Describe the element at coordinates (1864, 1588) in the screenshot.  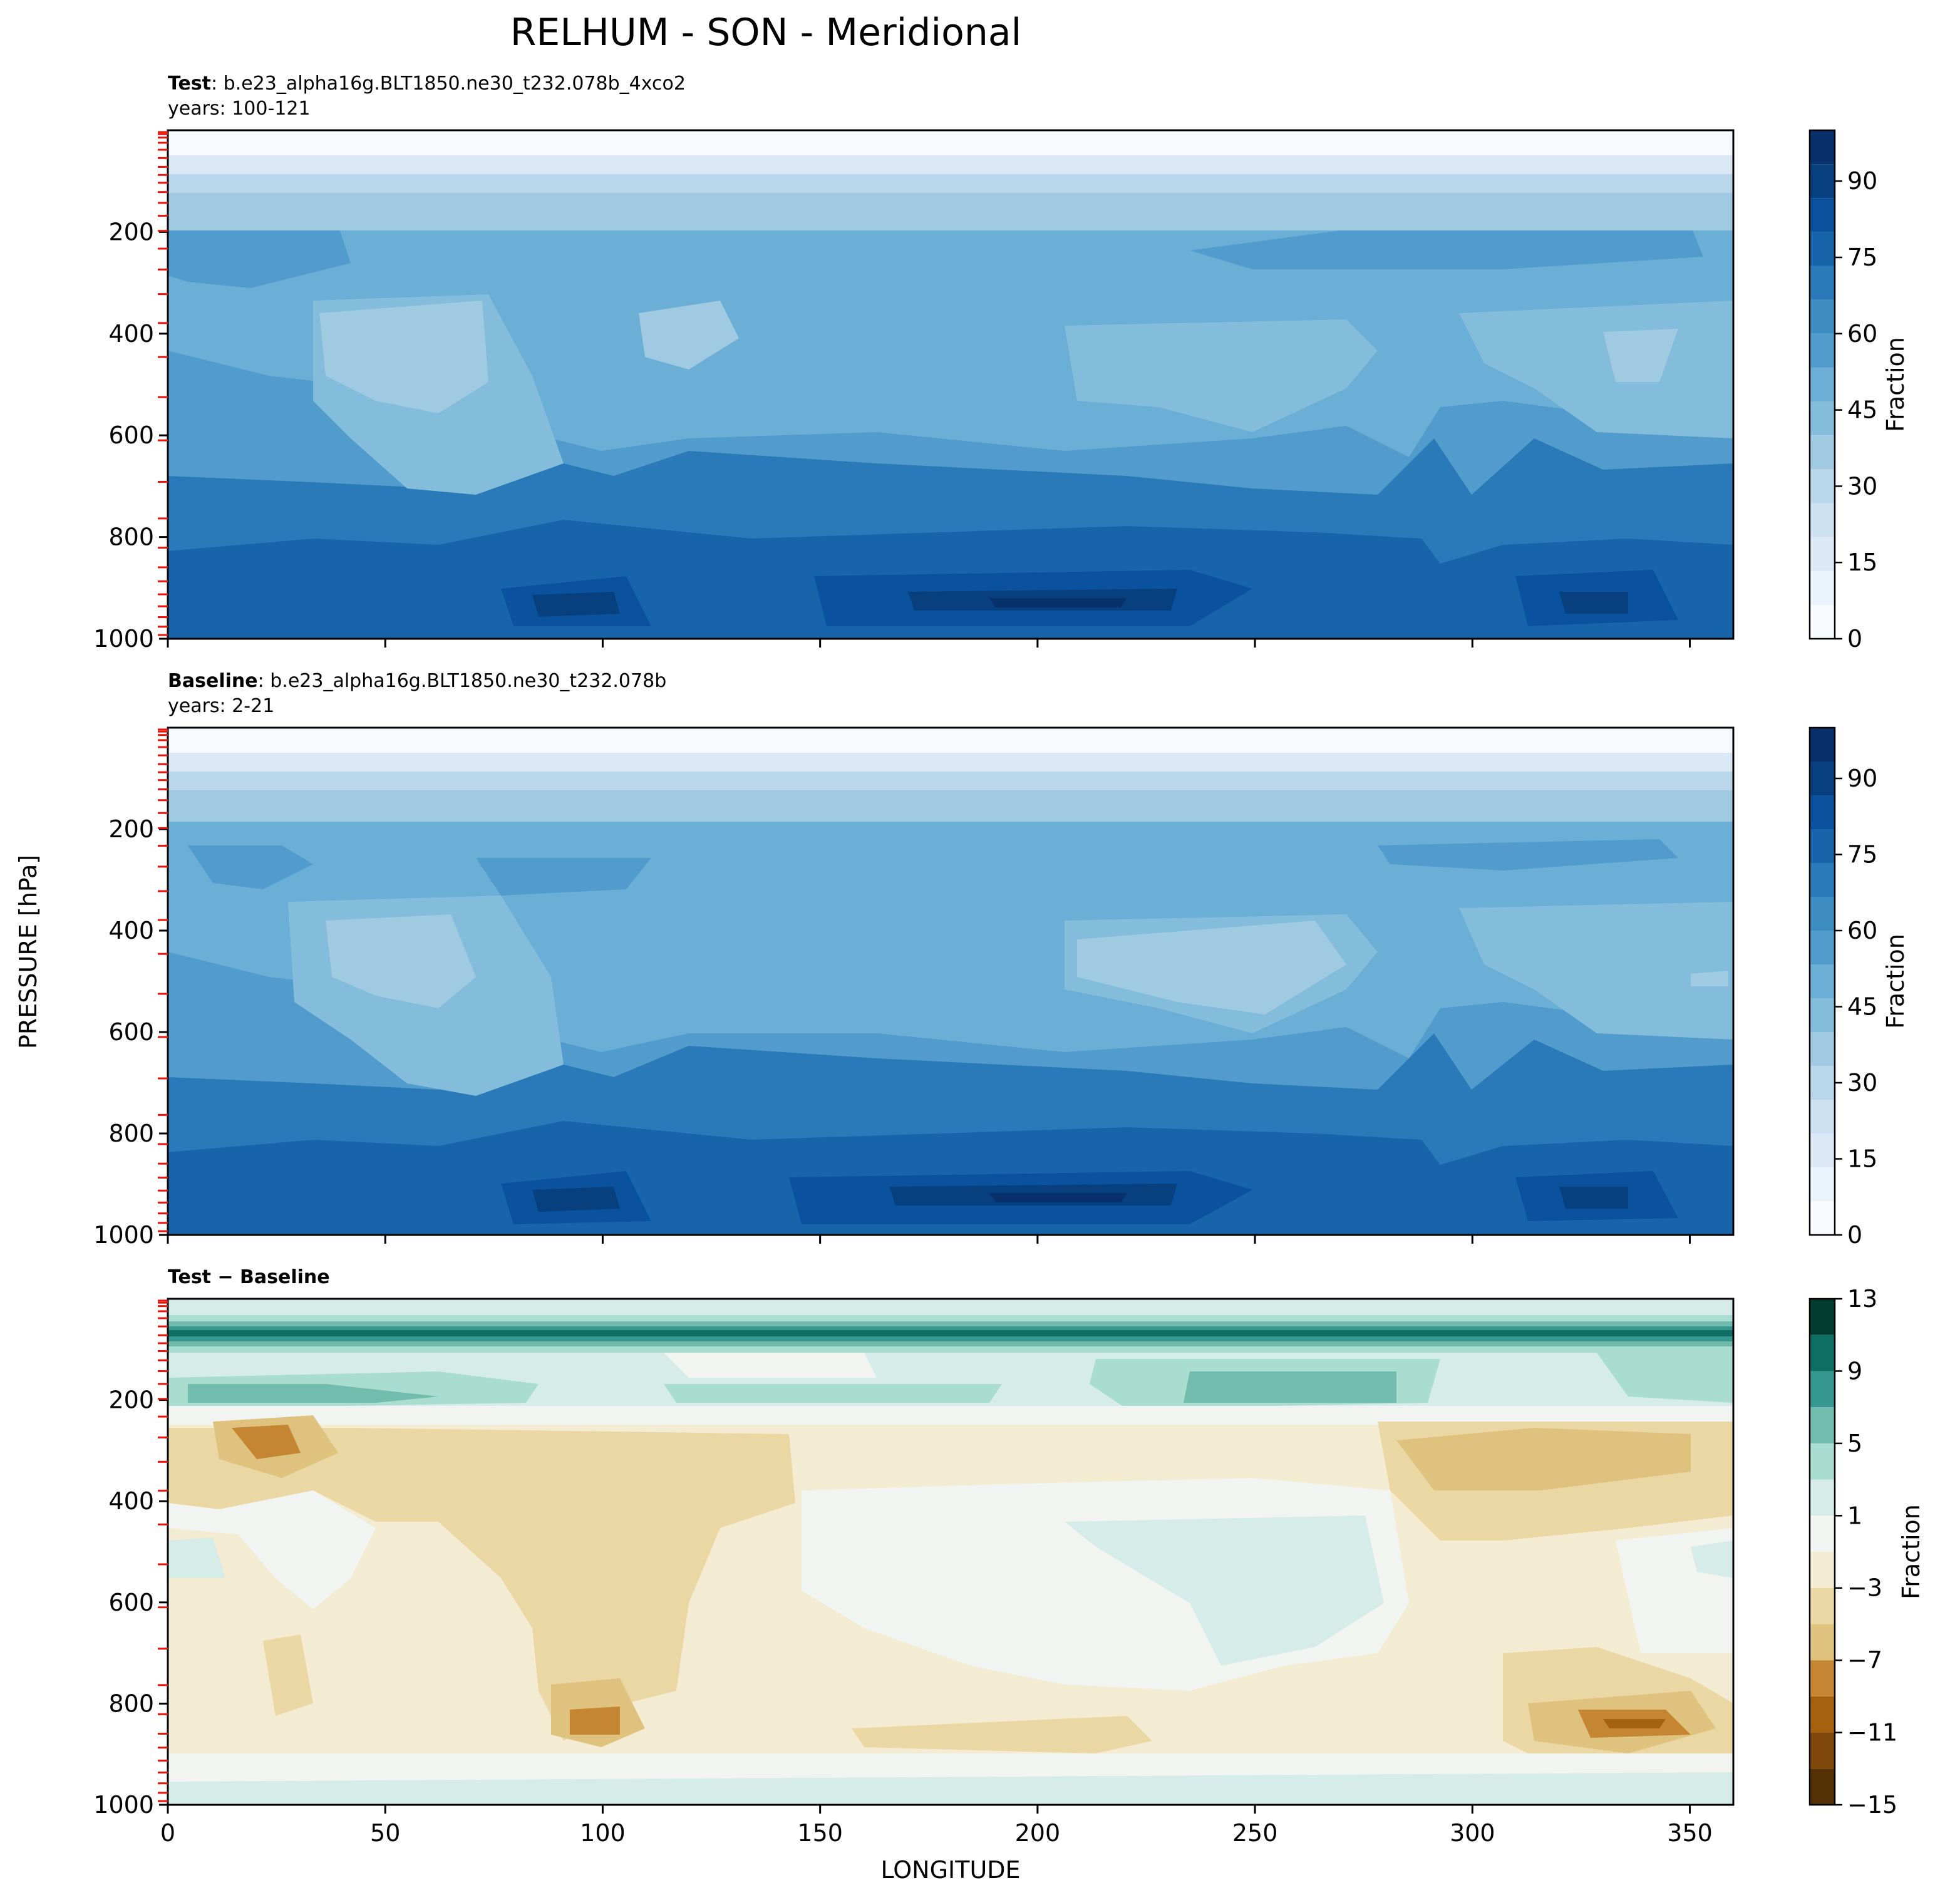
I see `colorbar-tick-label: −3` at that location.